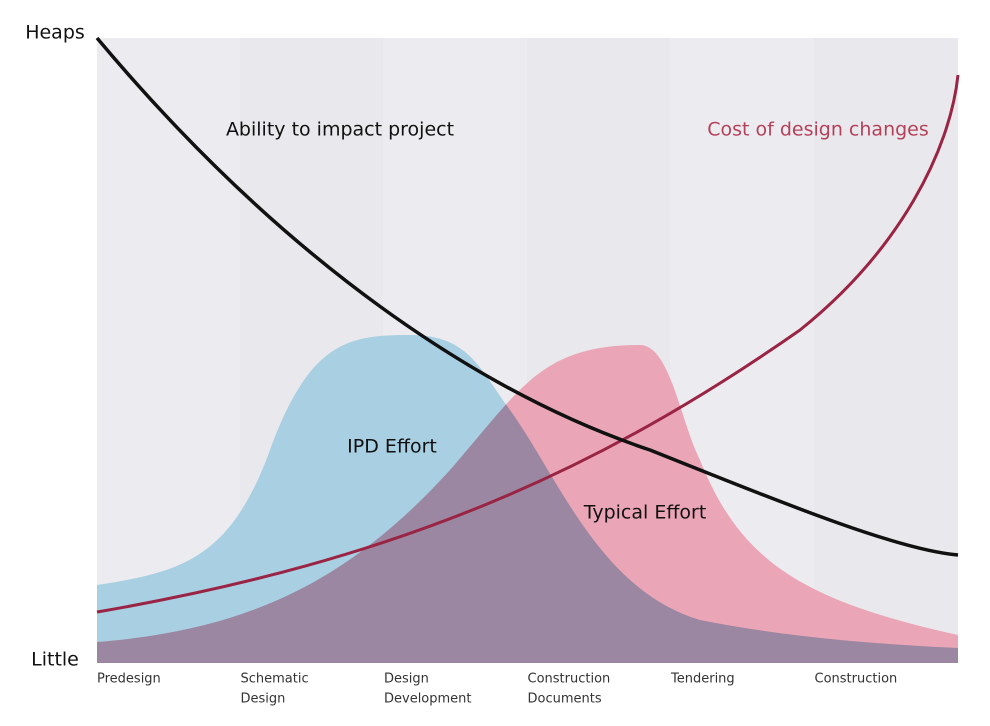 This screenshot has height=726, width=990. Describe the element at coordinates (129, 679) in the screenshot. I see `phase-label: Predesign` at that location.